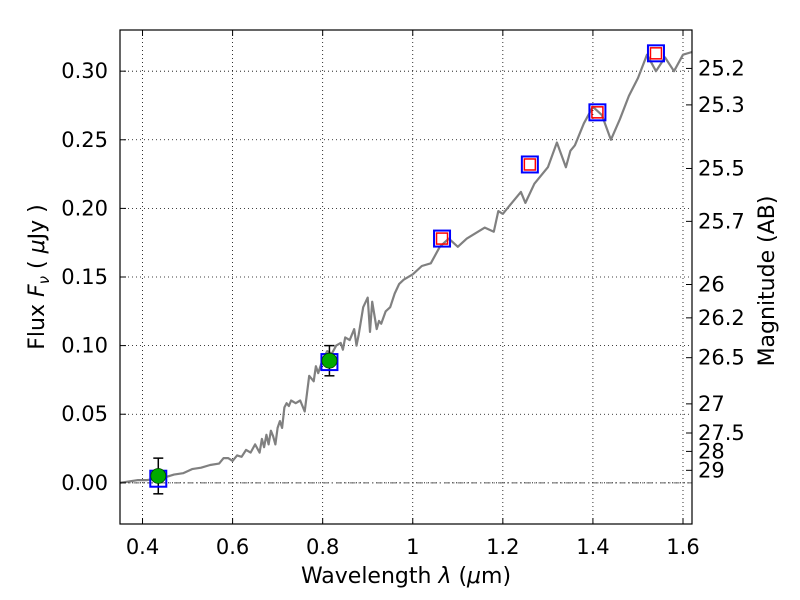  I want to click on y2-tick-label: 27, so click(711, 404).